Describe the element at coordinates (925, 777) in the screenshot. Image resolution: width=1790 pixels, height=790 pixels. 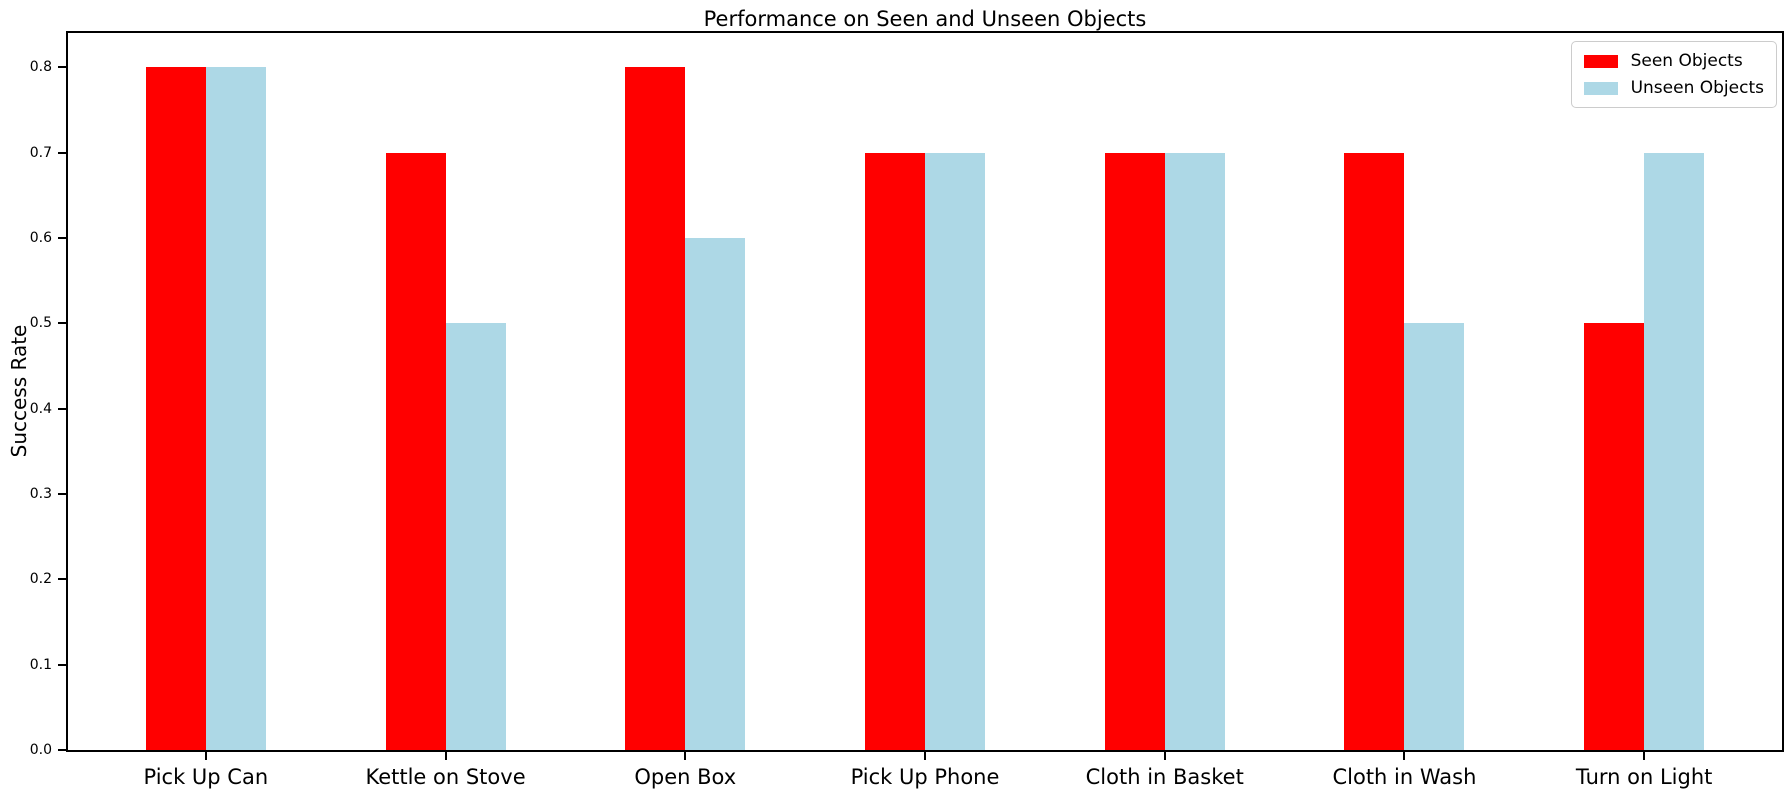
I see `x-tick-label-pick-up-phone: Pick Up Phone` at that location.